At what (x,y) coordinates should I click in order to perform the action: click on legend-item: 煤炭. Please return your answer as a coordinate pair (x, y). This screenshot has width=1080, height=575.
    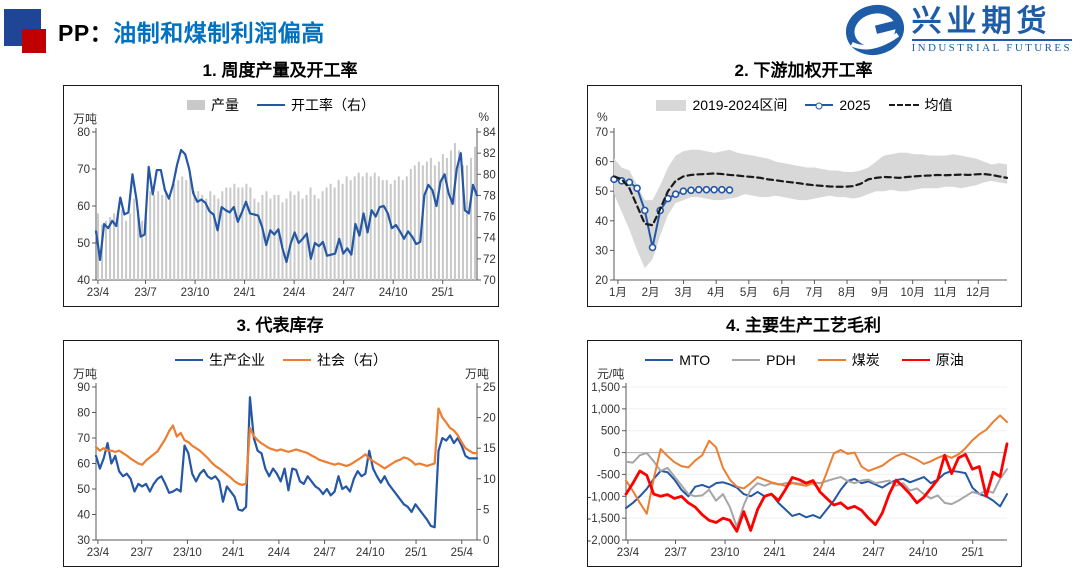
    Looking at the image, I should click on (848, 360).